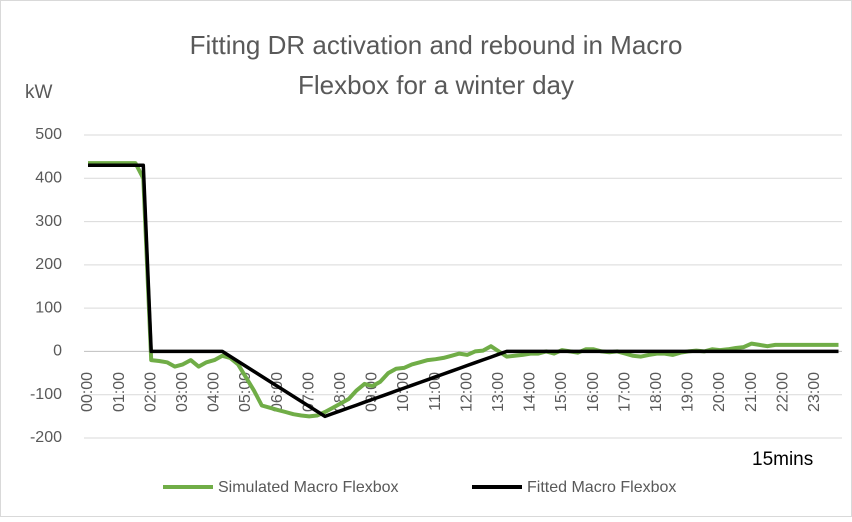 The image size is (852, 522). Describe the element at coordinates (498, 392) in the screenshot. I see `x-tick-label: 13:00` at that location.